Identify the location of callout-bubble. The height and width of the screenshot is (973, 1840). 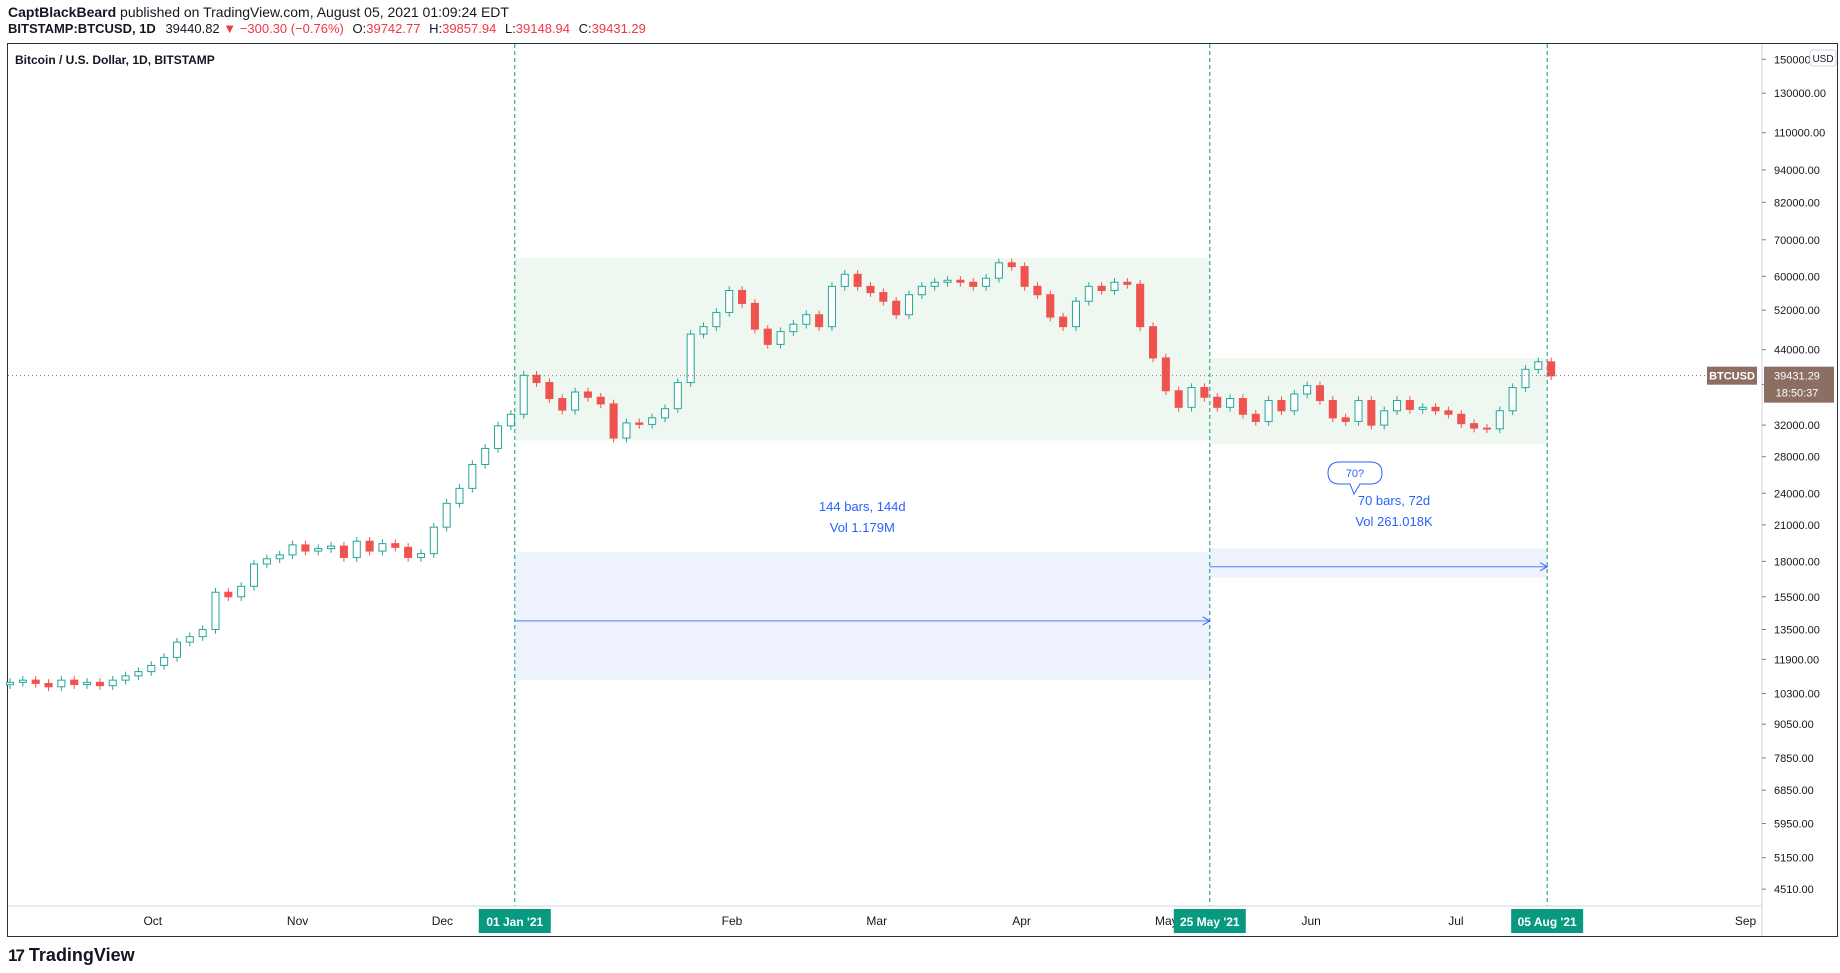
(1355, 478).